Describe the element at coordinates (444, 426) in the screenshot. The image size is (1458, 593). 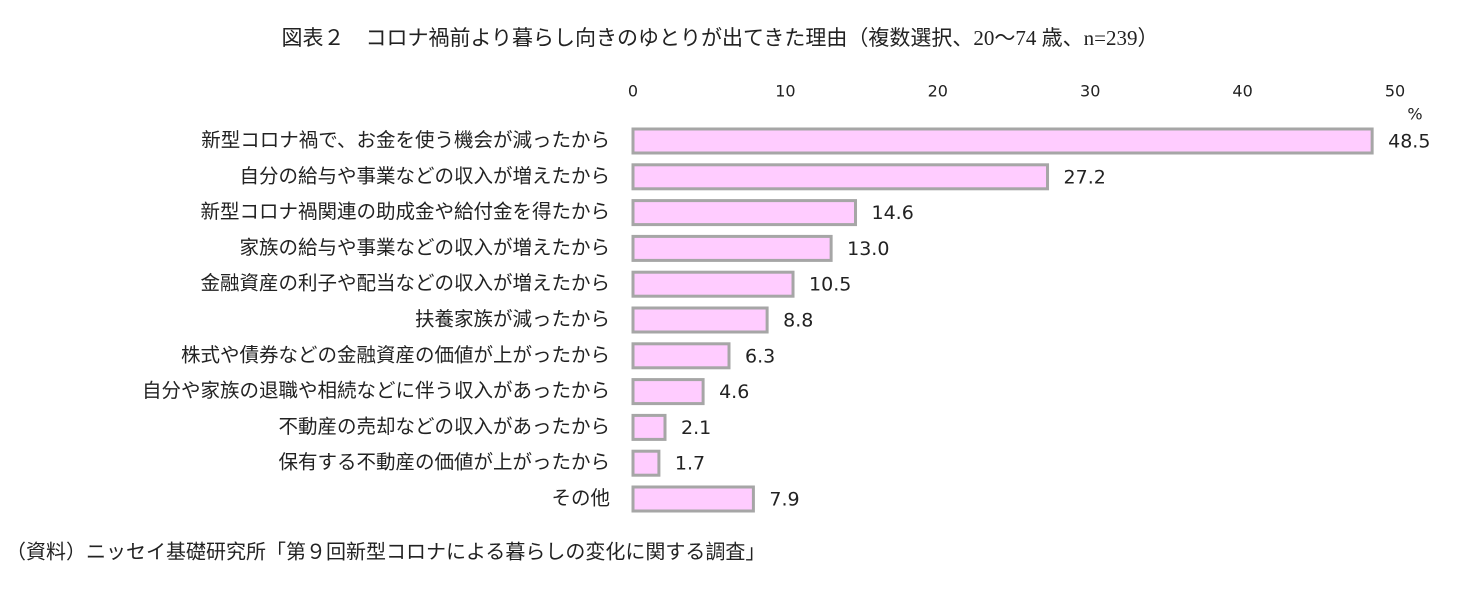
I see `category-label: 不動産の売却などの収入があったから` at that location.